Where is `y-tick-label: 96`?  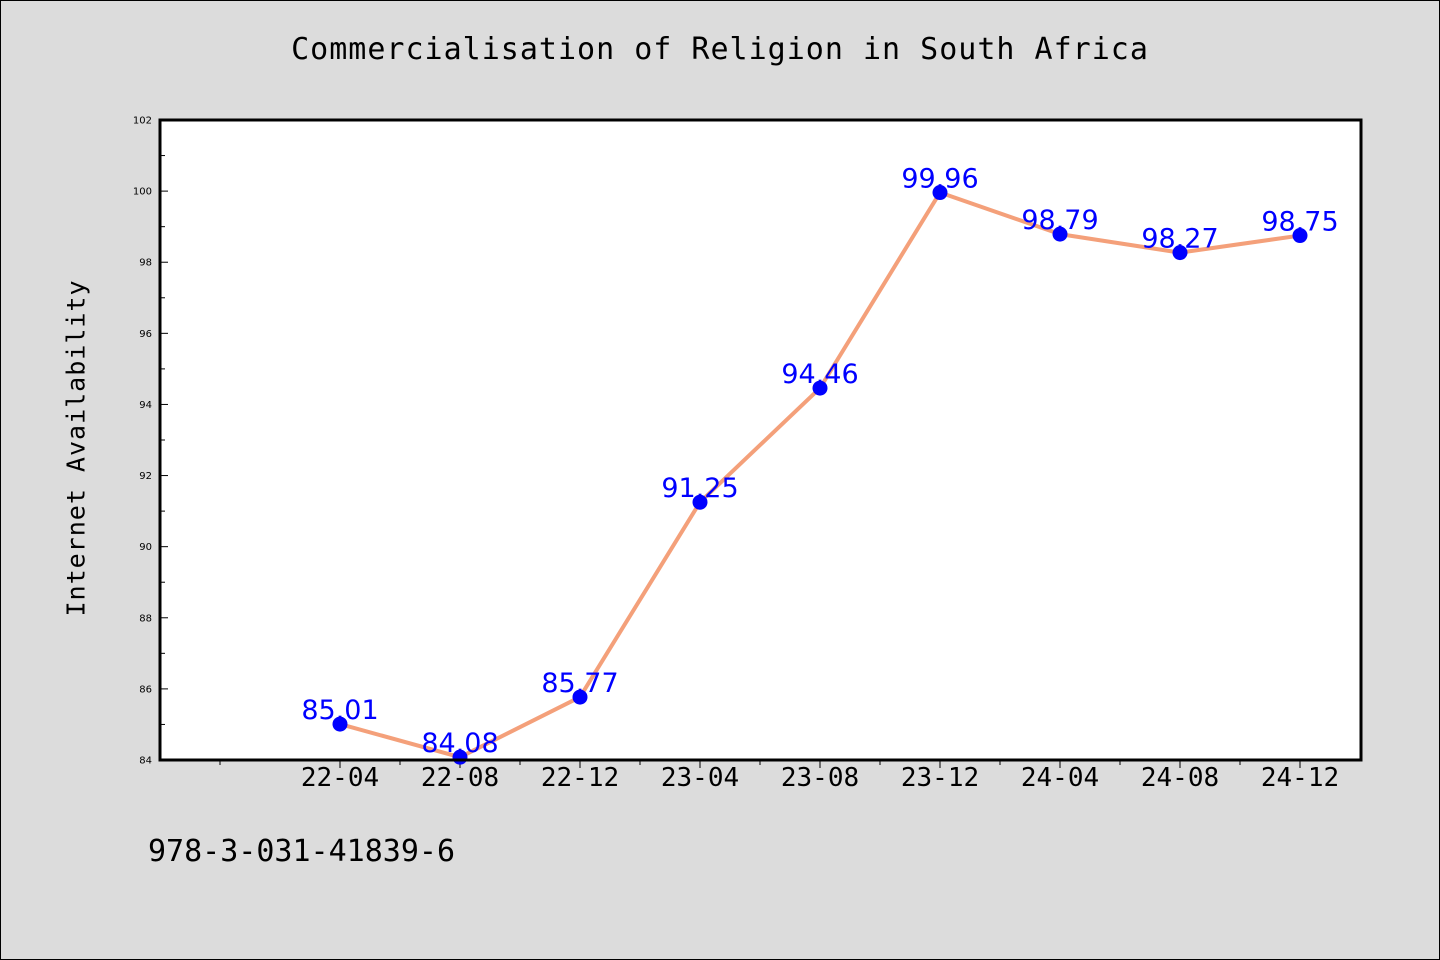 y-tick-label: 96 is located at coordinates (145, 334).